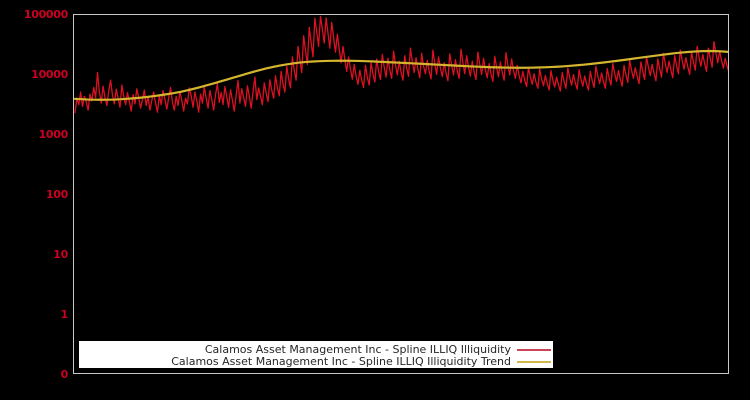  What do you see at coordinates (49, 74) in the screenshot?
I see `y-axis-tick-label: 10000` at bounding box center [49, 74].